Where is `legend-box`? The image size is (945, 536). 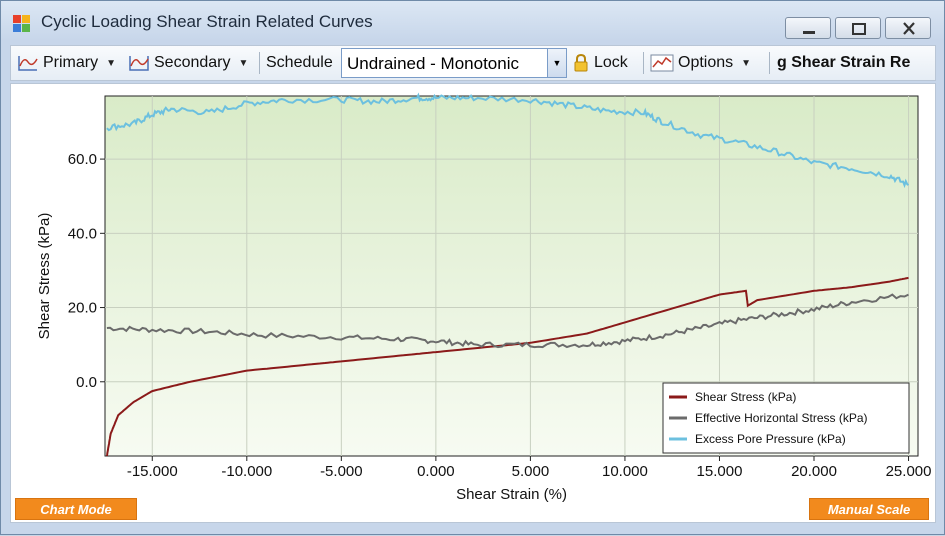 legend-box is located at coordinates (786, 418).